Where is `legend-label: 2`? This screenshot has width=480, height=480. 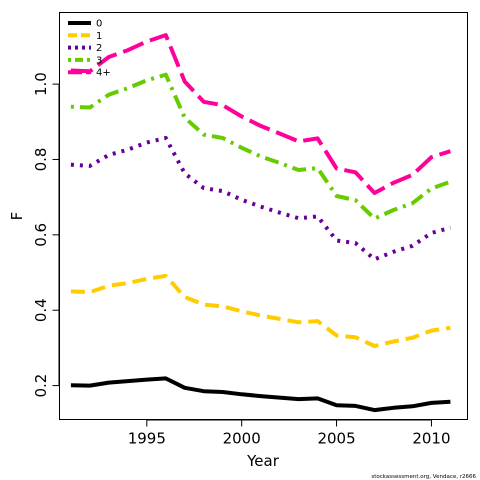
legend-label: 2 is located at coordinates (99, 48).